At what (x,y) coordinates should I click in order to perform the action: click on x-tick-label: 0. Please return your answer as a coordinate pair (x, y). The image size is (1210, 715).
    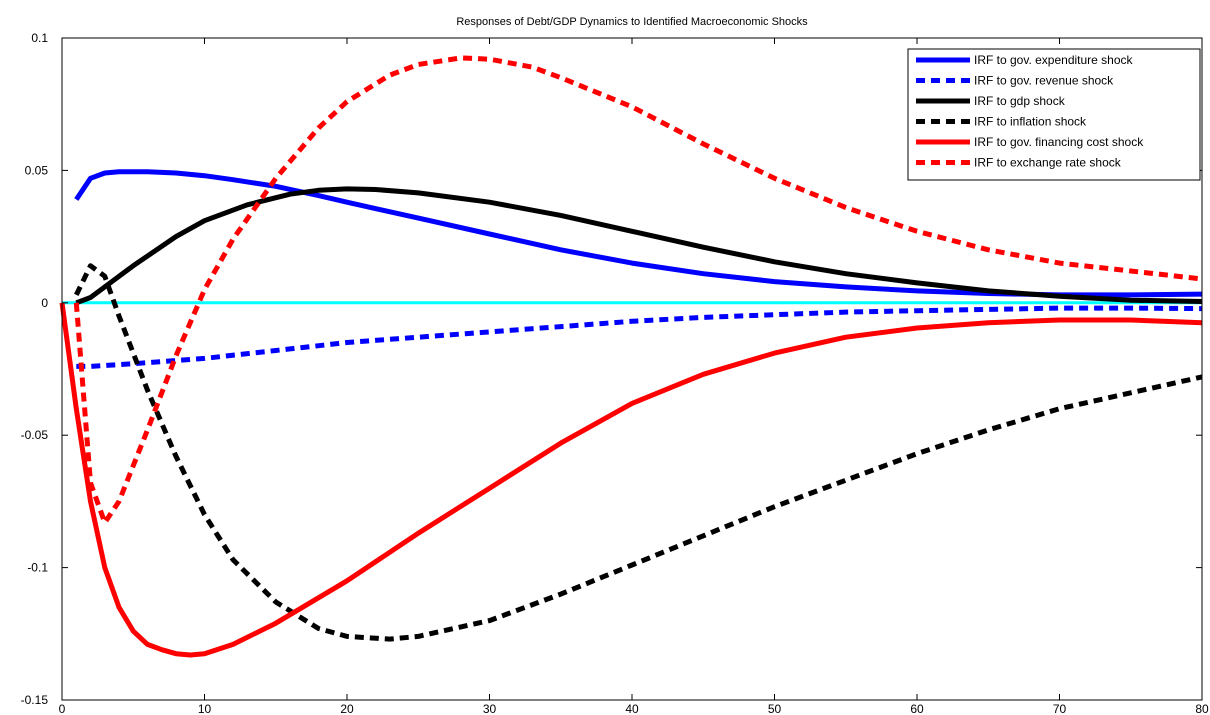
    Looking at the image, I should click on (62, 708).